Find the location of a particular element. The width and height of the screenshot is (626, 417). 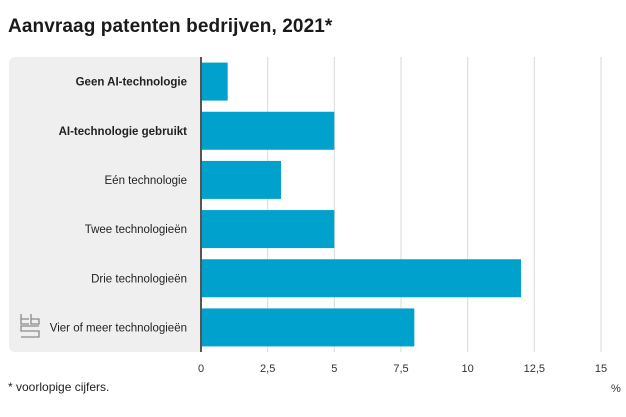

x-tick-label: 2,5 is located at coordinates (267, 369).